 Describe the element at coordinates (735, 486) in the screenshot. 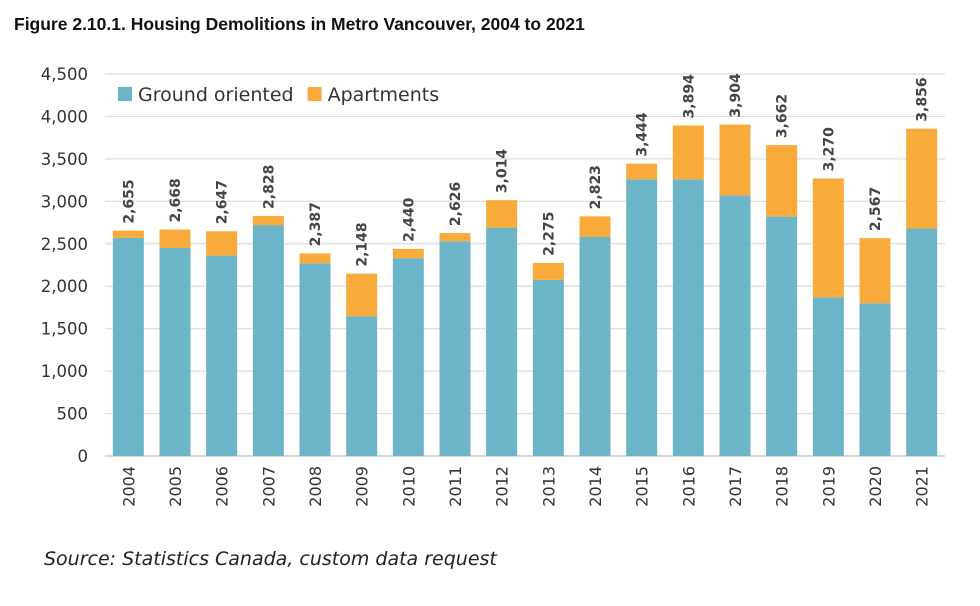

I see `x-tick-label: 2017` at that location.